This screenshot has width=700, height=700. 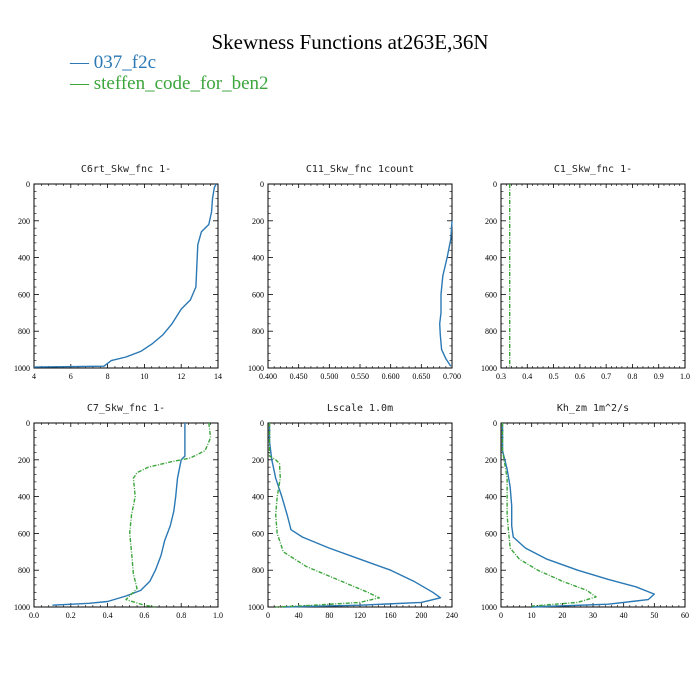 What do you see at coordinates (169, 62) in the screenshot?
I see `legend-item-037-f2c: — 037_f2c` at bounding box center [169, 62].